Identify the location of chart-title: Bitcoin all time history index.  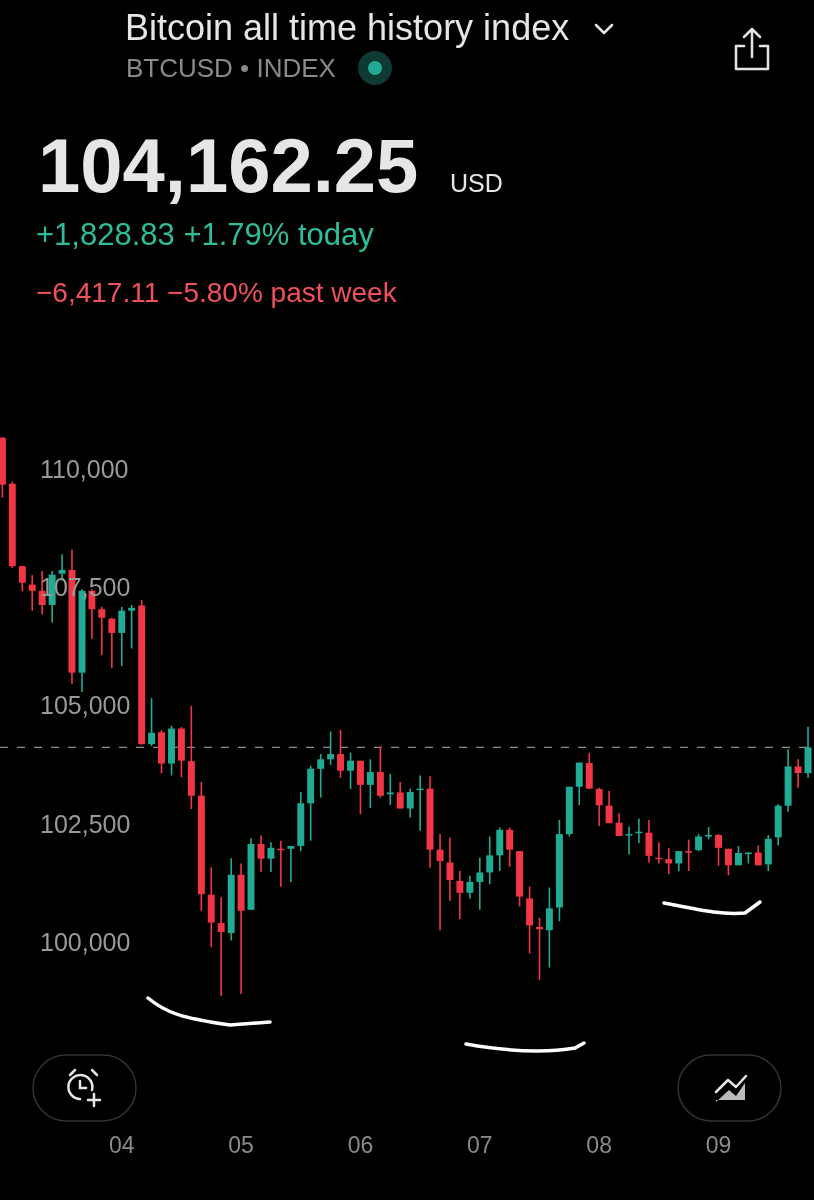
(347, 27).